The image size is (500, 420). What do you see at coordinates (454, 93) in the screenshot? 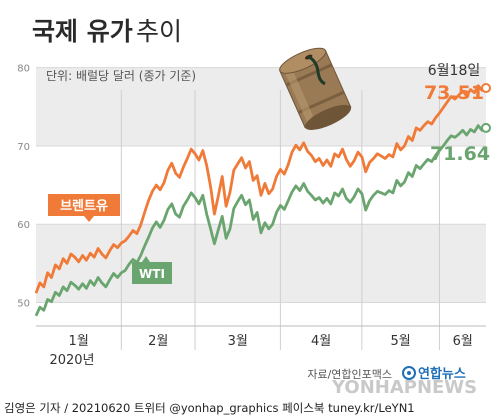
I see `brent-last-value: 73.51` at bounding box center [454, 93].